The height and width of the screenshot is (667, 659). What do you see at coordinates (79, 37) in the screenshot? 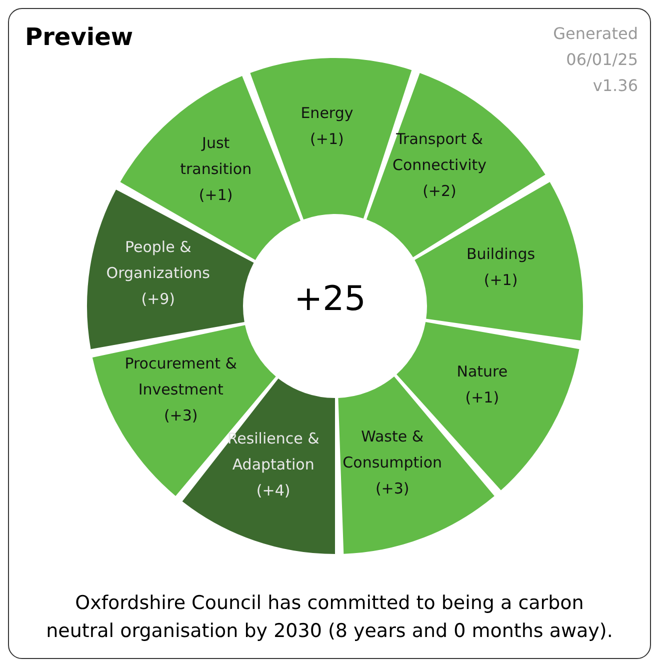
I see `text: Preview` at bounding box center [79, 37].